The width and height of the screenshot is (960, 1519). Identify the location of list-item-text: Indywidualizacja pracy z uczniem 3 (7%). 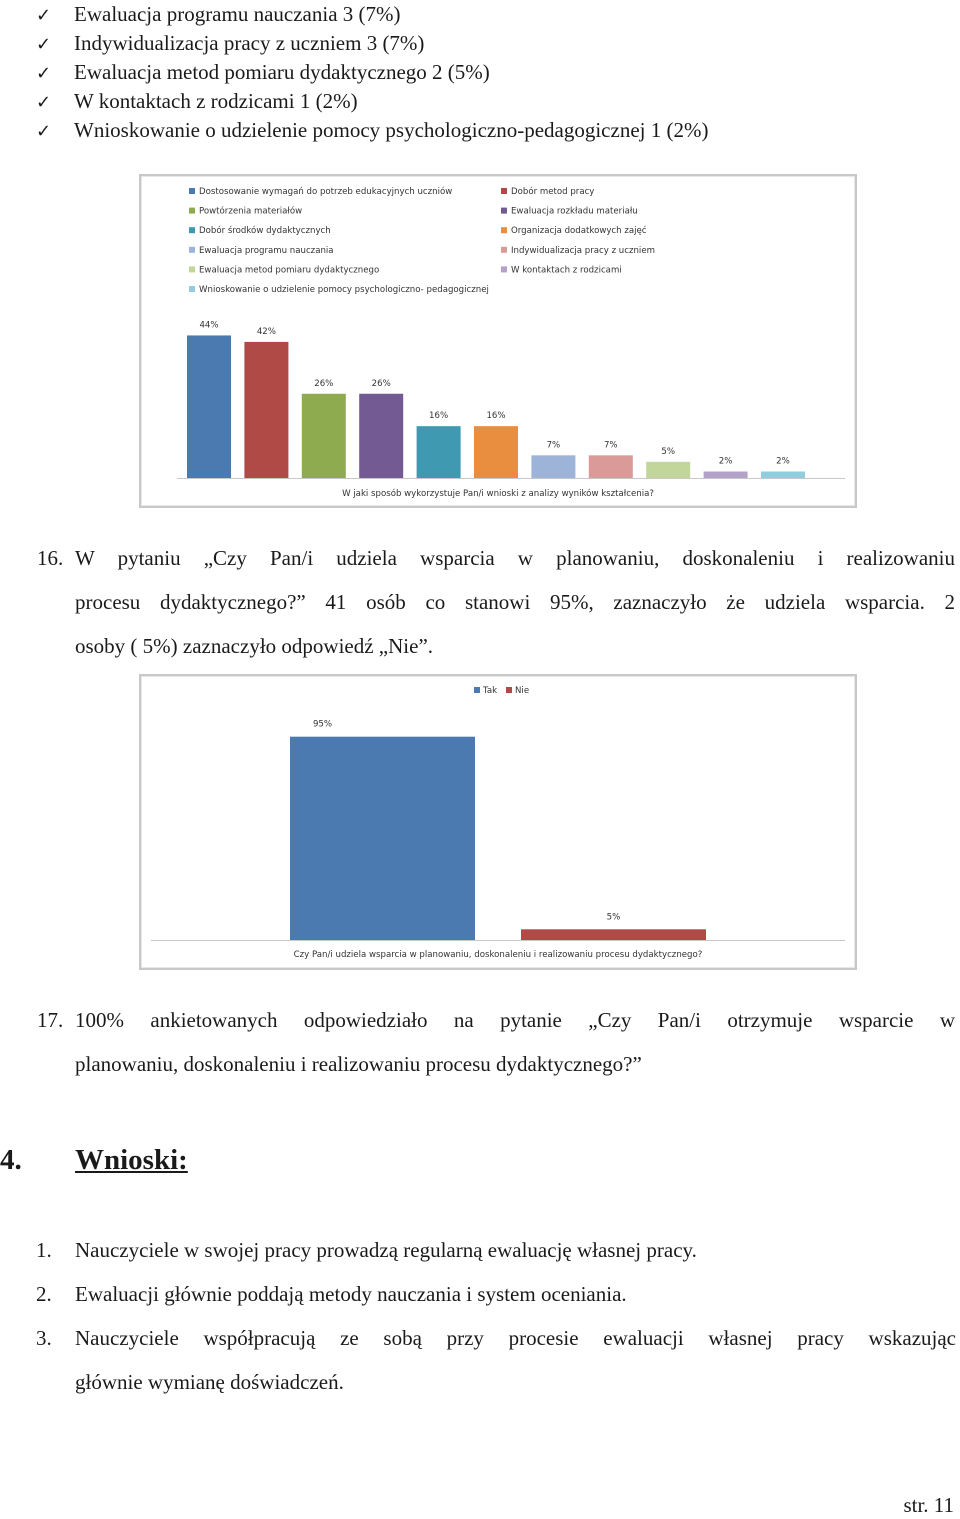
(249, 43).